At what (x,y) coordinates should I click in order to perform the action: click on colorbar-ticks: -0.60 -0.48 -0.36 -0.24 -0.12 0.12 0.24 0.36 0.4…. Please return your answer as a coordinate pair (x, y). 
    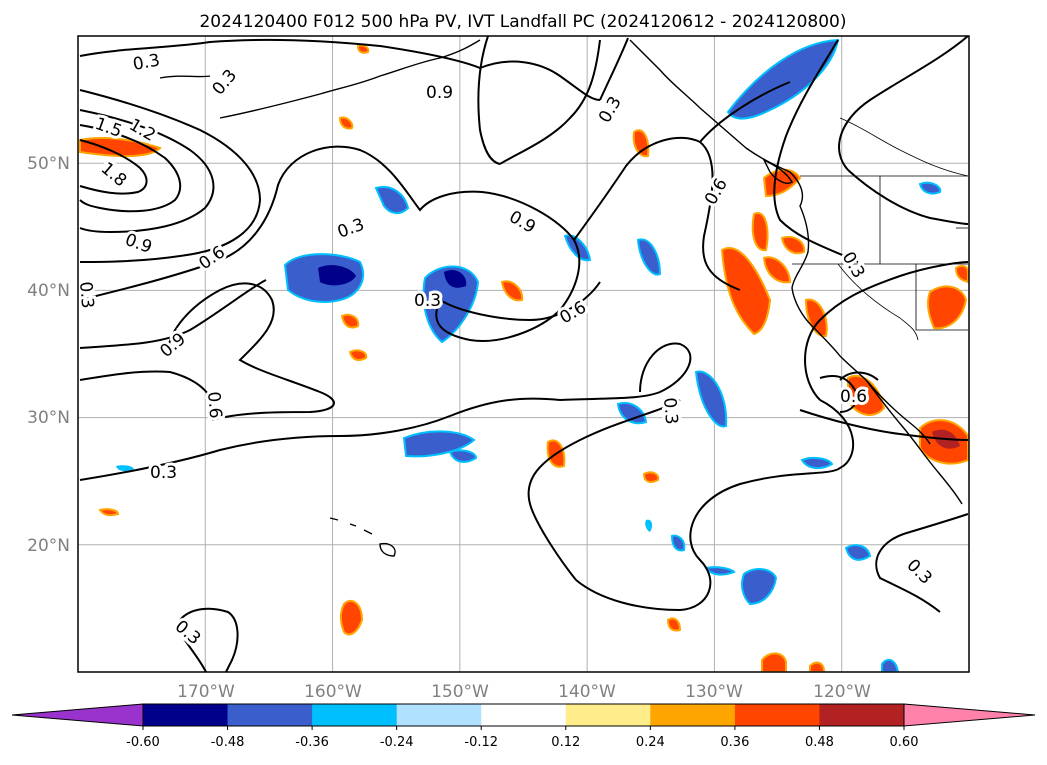
    Looking at the image, I should click on (522, 738).